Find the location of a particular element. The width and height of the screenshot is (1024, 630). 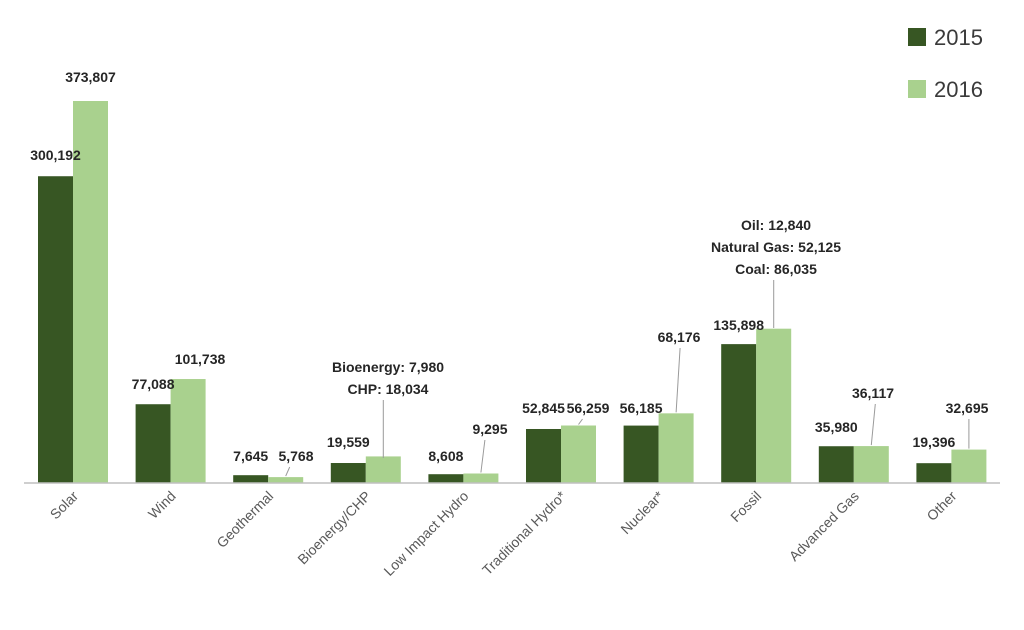

x-tick-label-solar: Solar is located at coordinates (64, 505).